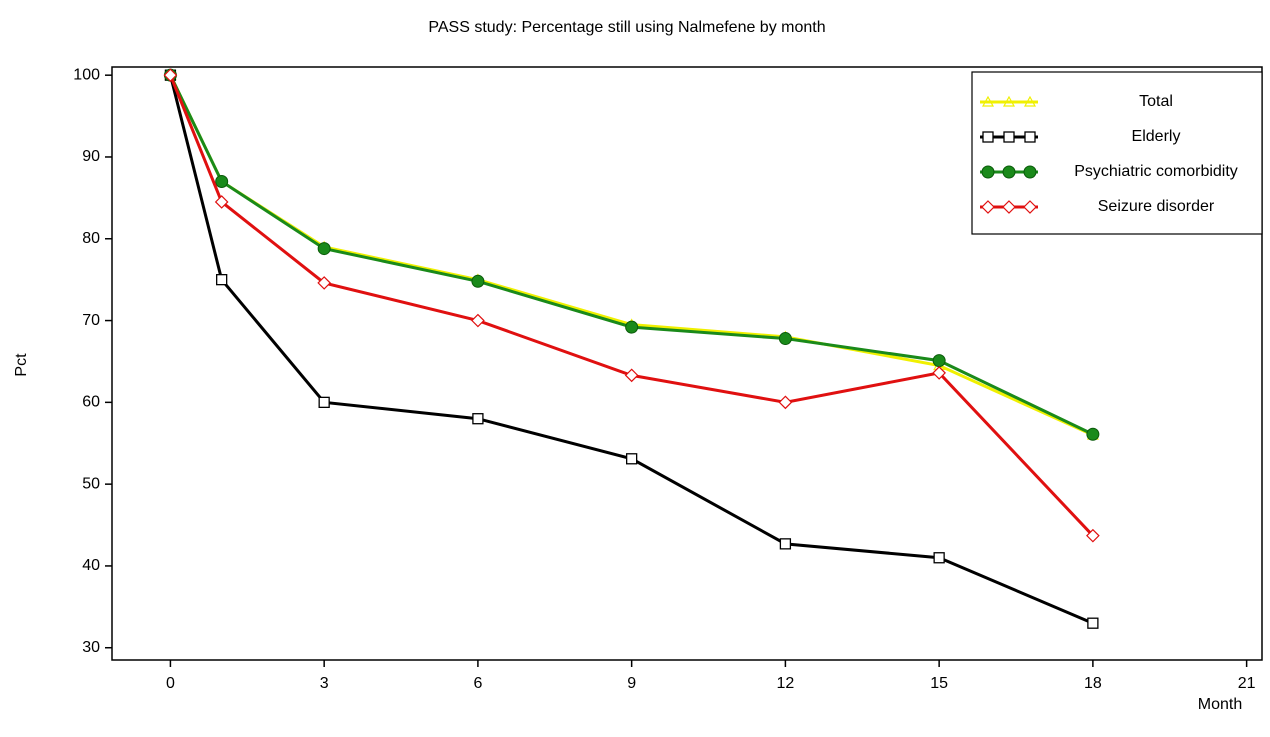  What do you see at coordinates (91, 565) in the screenshot?
I see `y-tick-label: 40` at bounding box center [91, 565].